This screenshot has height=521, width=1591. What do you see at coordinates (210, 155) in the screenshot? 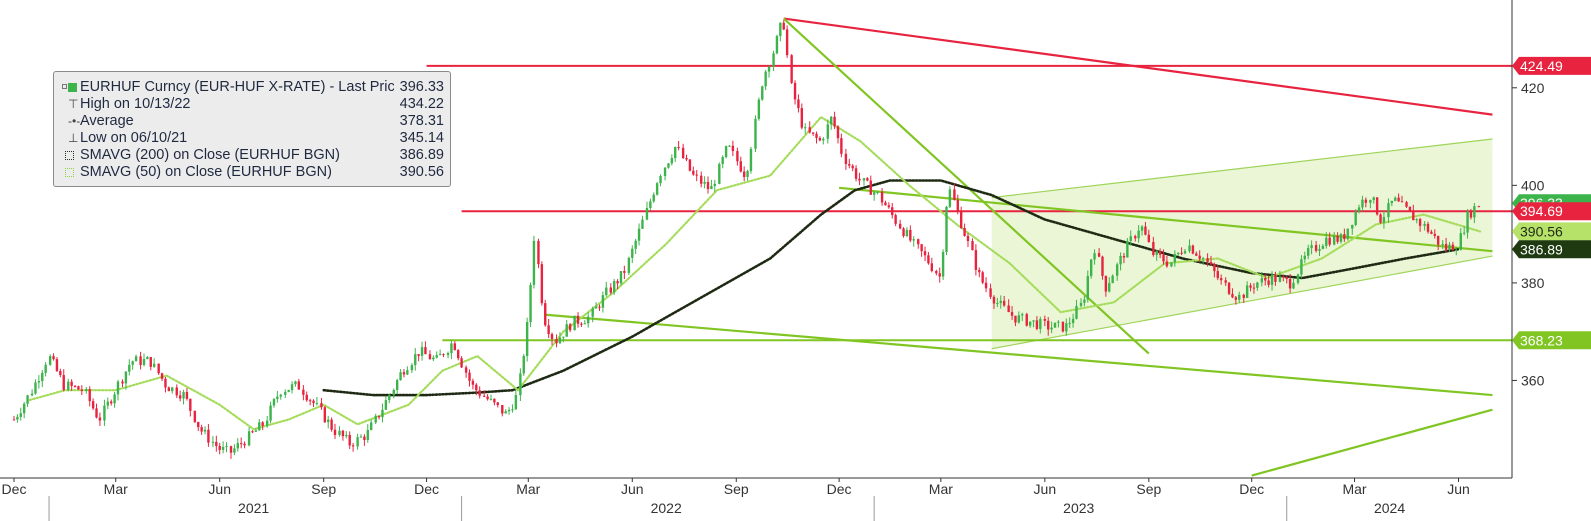
I see `legend-label: SMAVG (200) on Close (EURHUF BGN)` at bounding box center [210, 155].